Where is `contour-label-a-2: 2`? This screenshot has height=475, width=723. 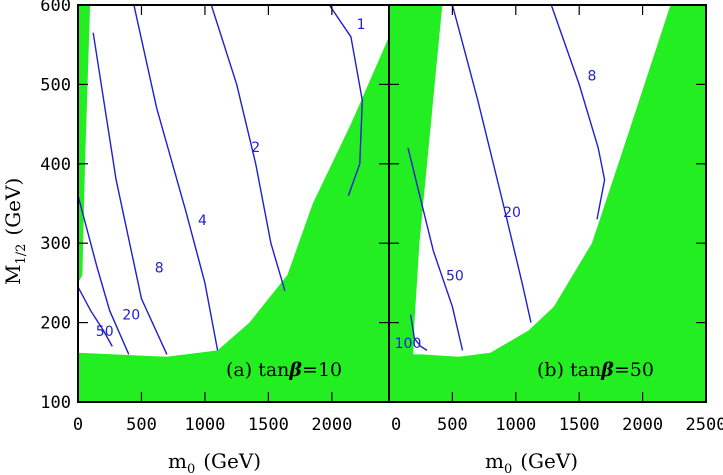
contour-label-a-2: 2 is located at coordinates (255, 148).